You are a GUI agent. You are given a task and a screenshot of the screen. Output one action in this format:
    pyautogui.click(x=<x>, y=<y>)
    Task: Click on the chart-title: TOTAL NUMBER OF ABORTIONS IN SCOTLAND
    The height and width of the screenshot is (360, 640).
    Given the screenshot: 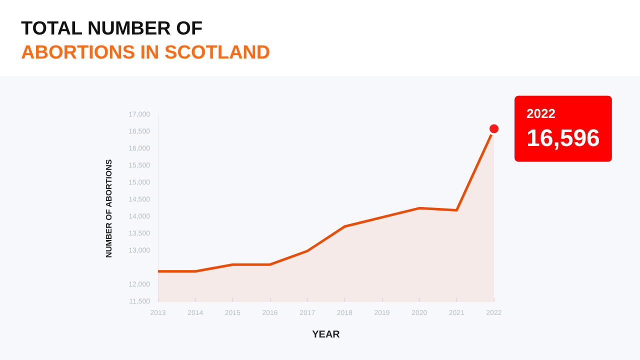 What is the action you would take?
    pyautogui.click(x=145, y=41)
    